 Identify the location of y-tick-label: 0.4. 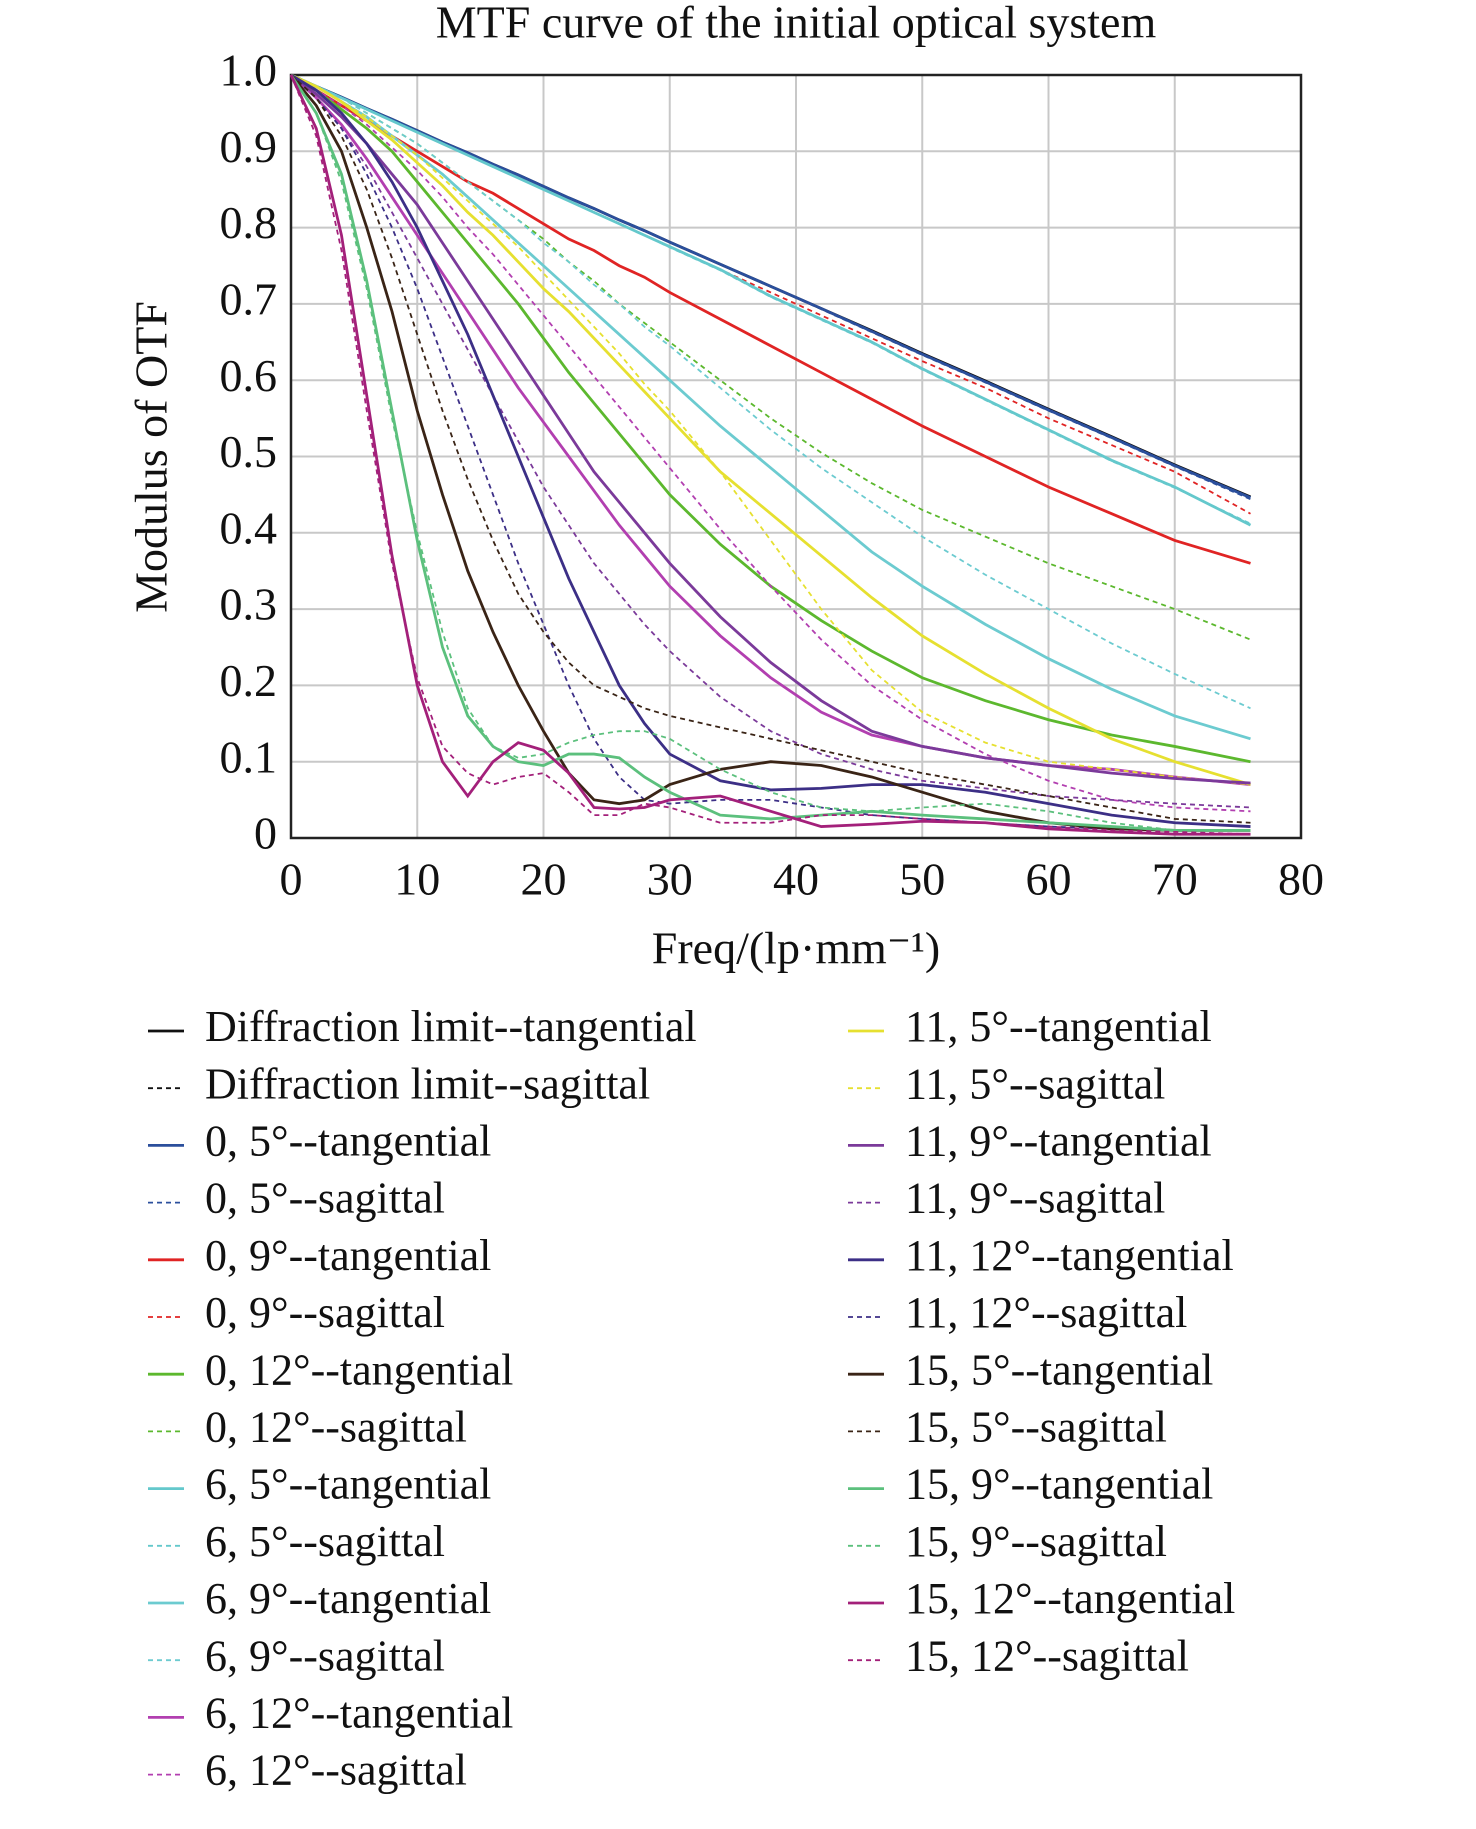
(249, 527).